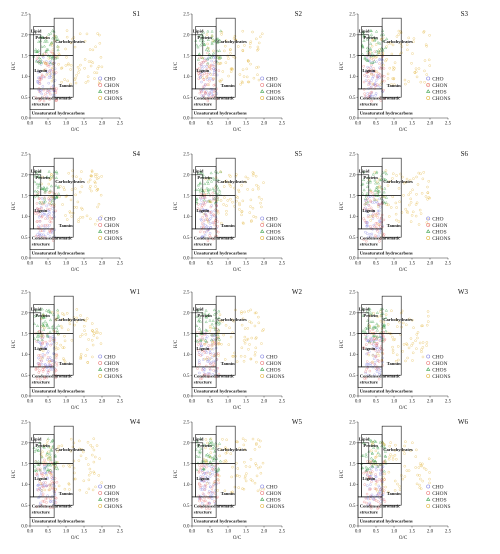 Image resolution: width=500 pixels, height=554 pixels. What do you see at coordinates (273, 86) in the screenshot?
I see `legend-label: CHON` at bounding box center [273, 86].